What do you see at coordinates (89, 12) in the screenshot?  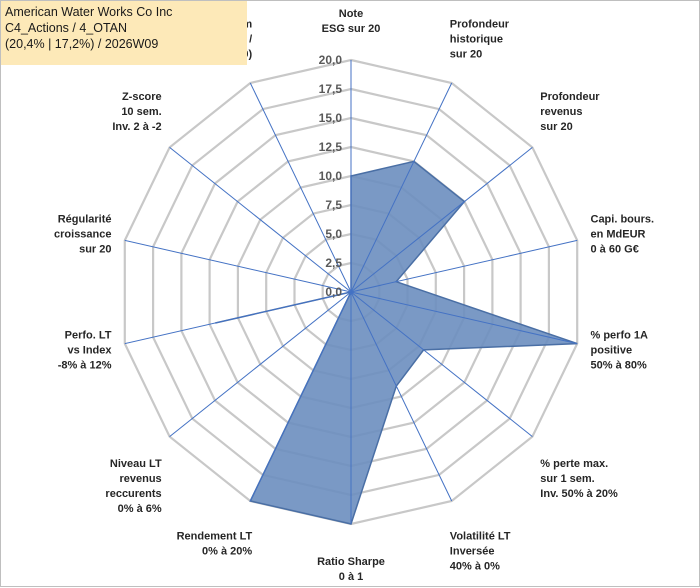 I see `title-company: American Water Works Co Inc` at bounding box center [89, 12].